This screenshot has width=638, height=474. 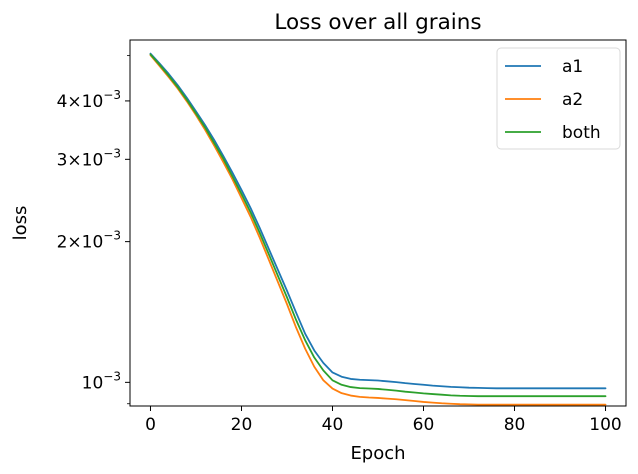 I want to click on legend: a1 a2 both, so click(x=558, y=98).